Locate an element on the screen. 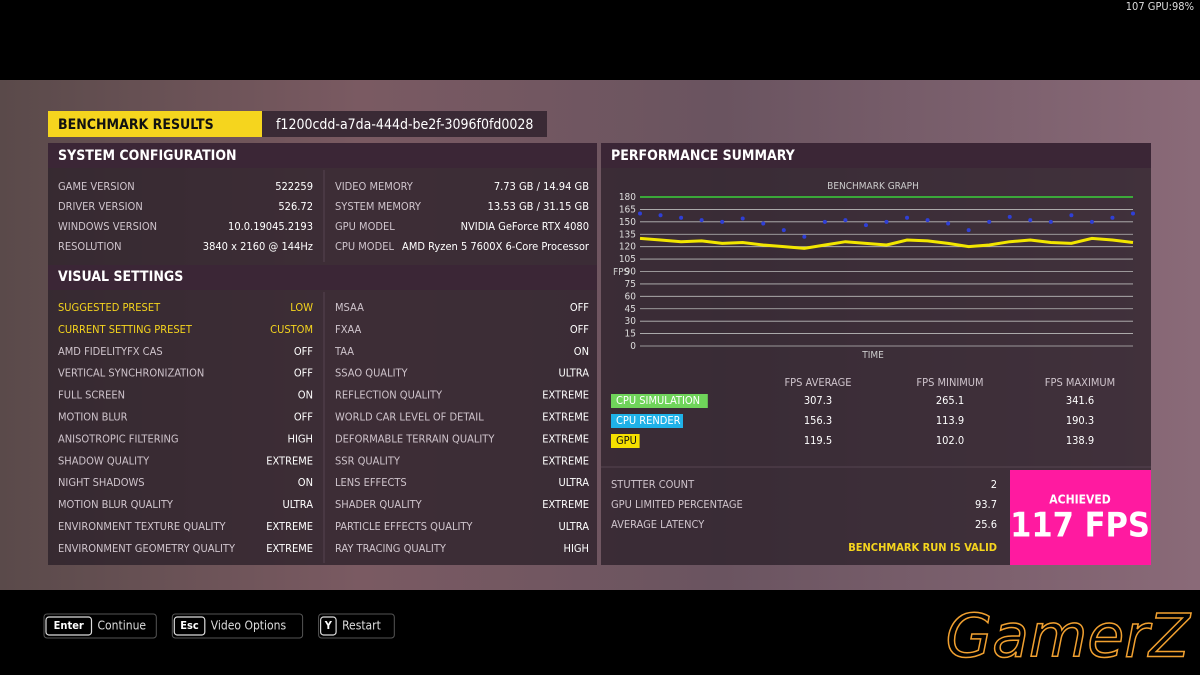 This screenshot has width=1200, height=675. y-tick-label: 0 is located at coordinates (633, 346).